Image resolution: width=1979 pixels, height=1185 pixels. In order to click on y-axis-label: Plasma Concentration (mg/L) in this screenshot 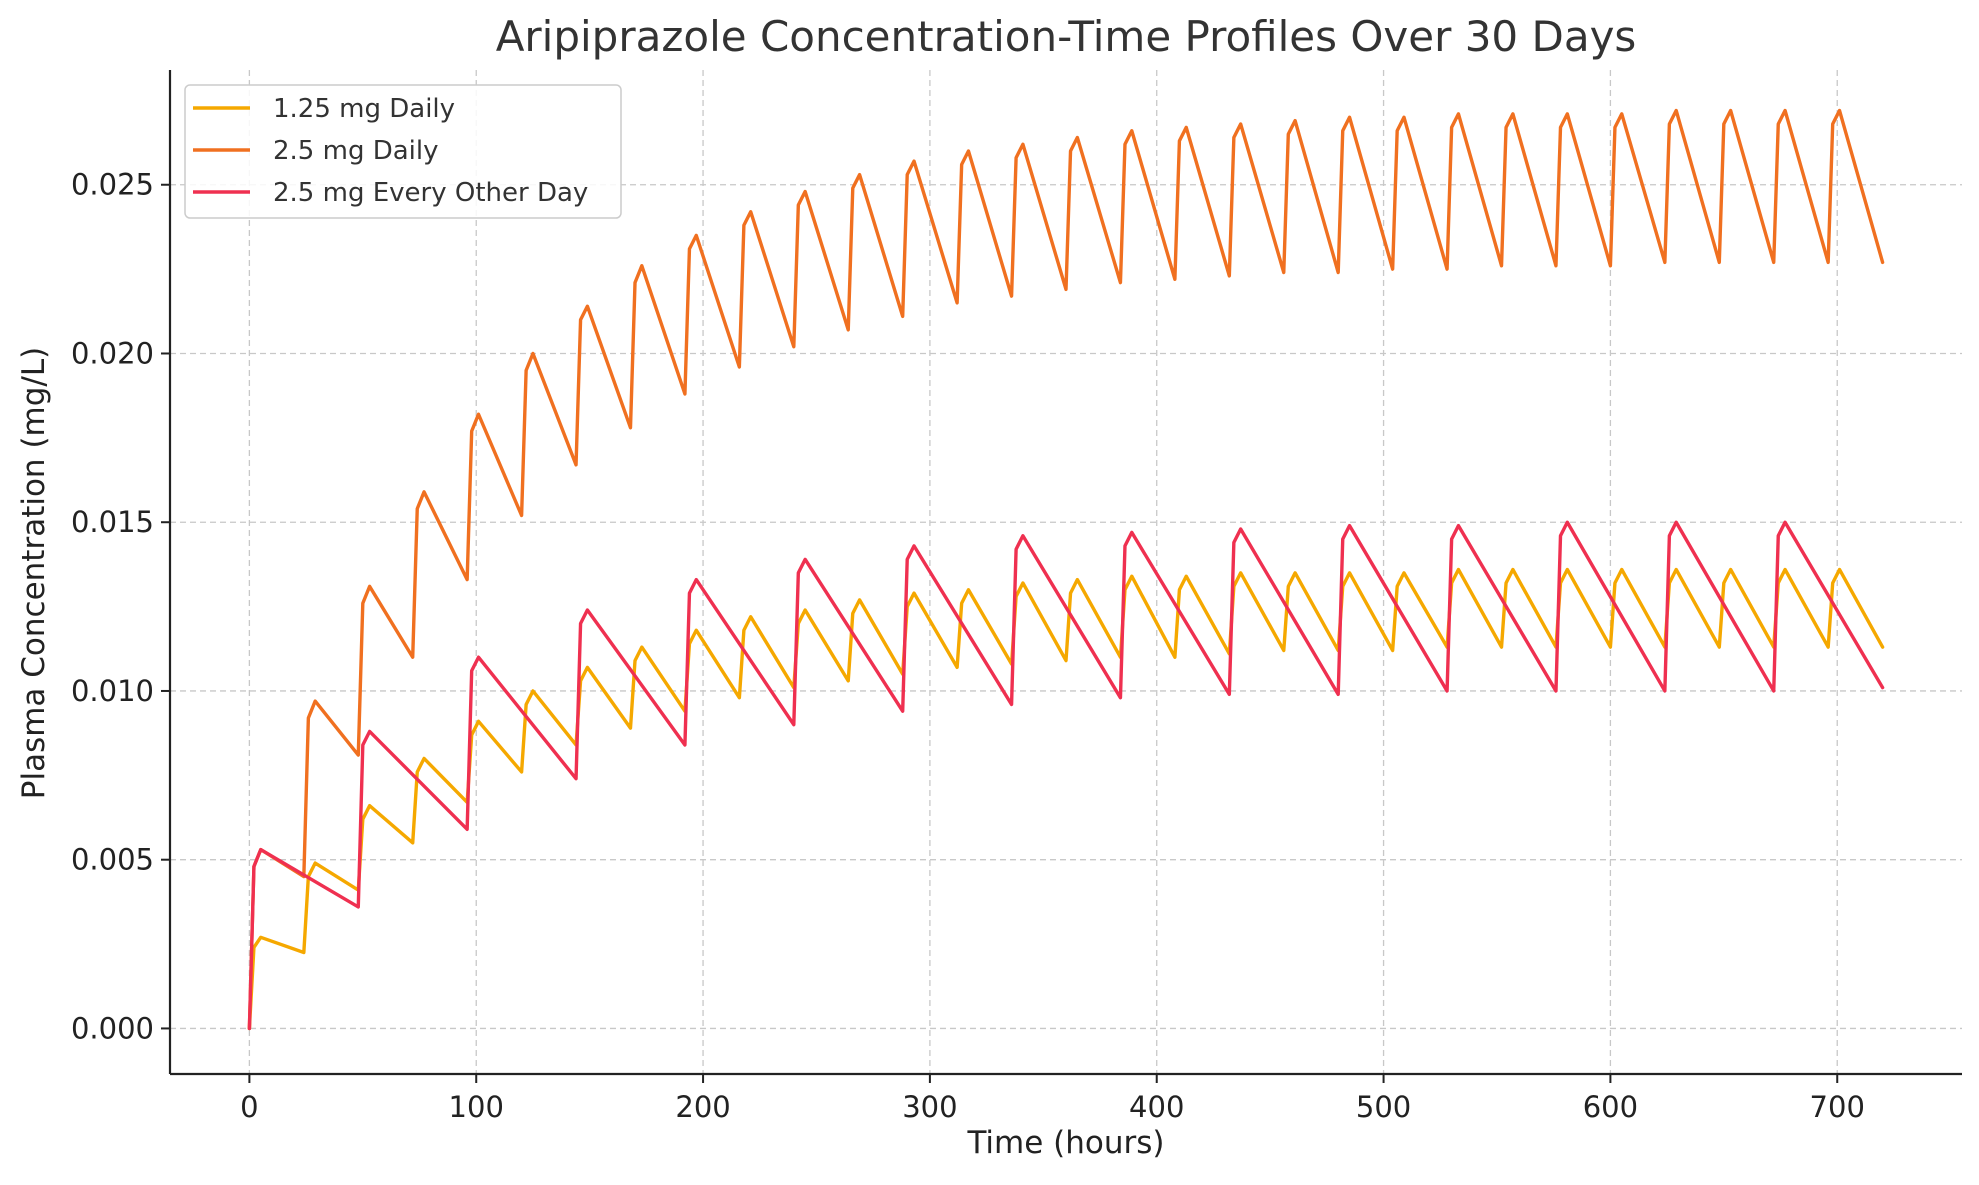, I will do `click(34, 573)`.